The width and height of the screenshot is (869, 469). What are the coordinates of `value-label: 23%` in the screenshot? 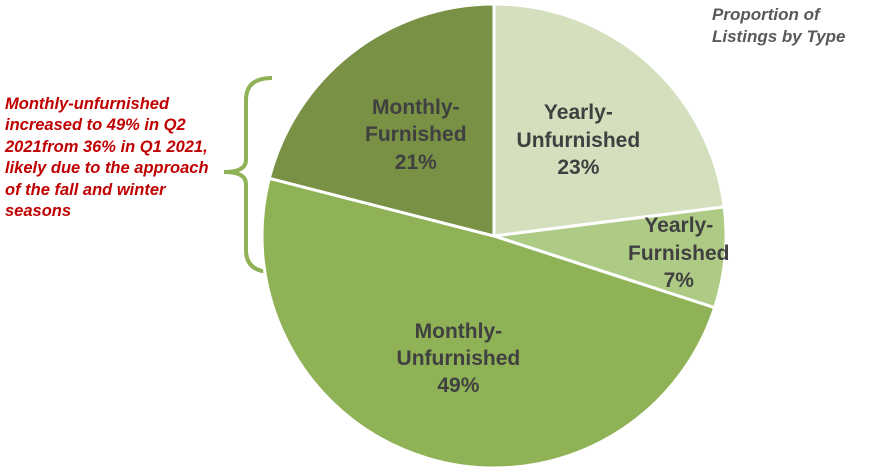 It's located at (578, 167).